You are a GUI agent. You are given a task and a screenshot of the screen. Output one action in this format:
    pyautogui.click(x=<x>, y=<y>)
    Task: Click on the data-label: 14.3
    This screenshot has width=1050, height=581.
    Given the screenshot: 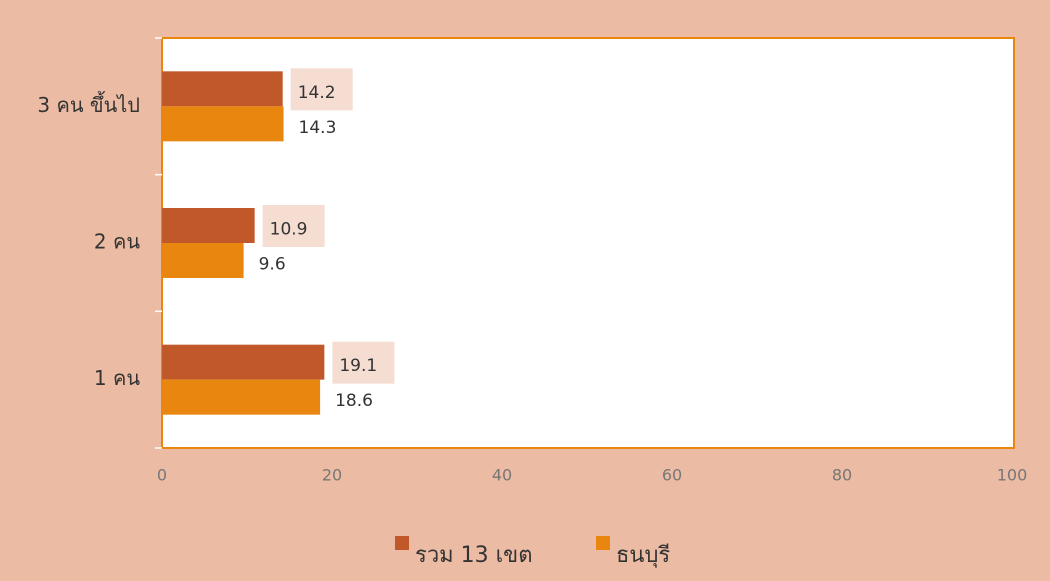 What is the action you would take?
    pyautogui.click(x=318, y=128)
    